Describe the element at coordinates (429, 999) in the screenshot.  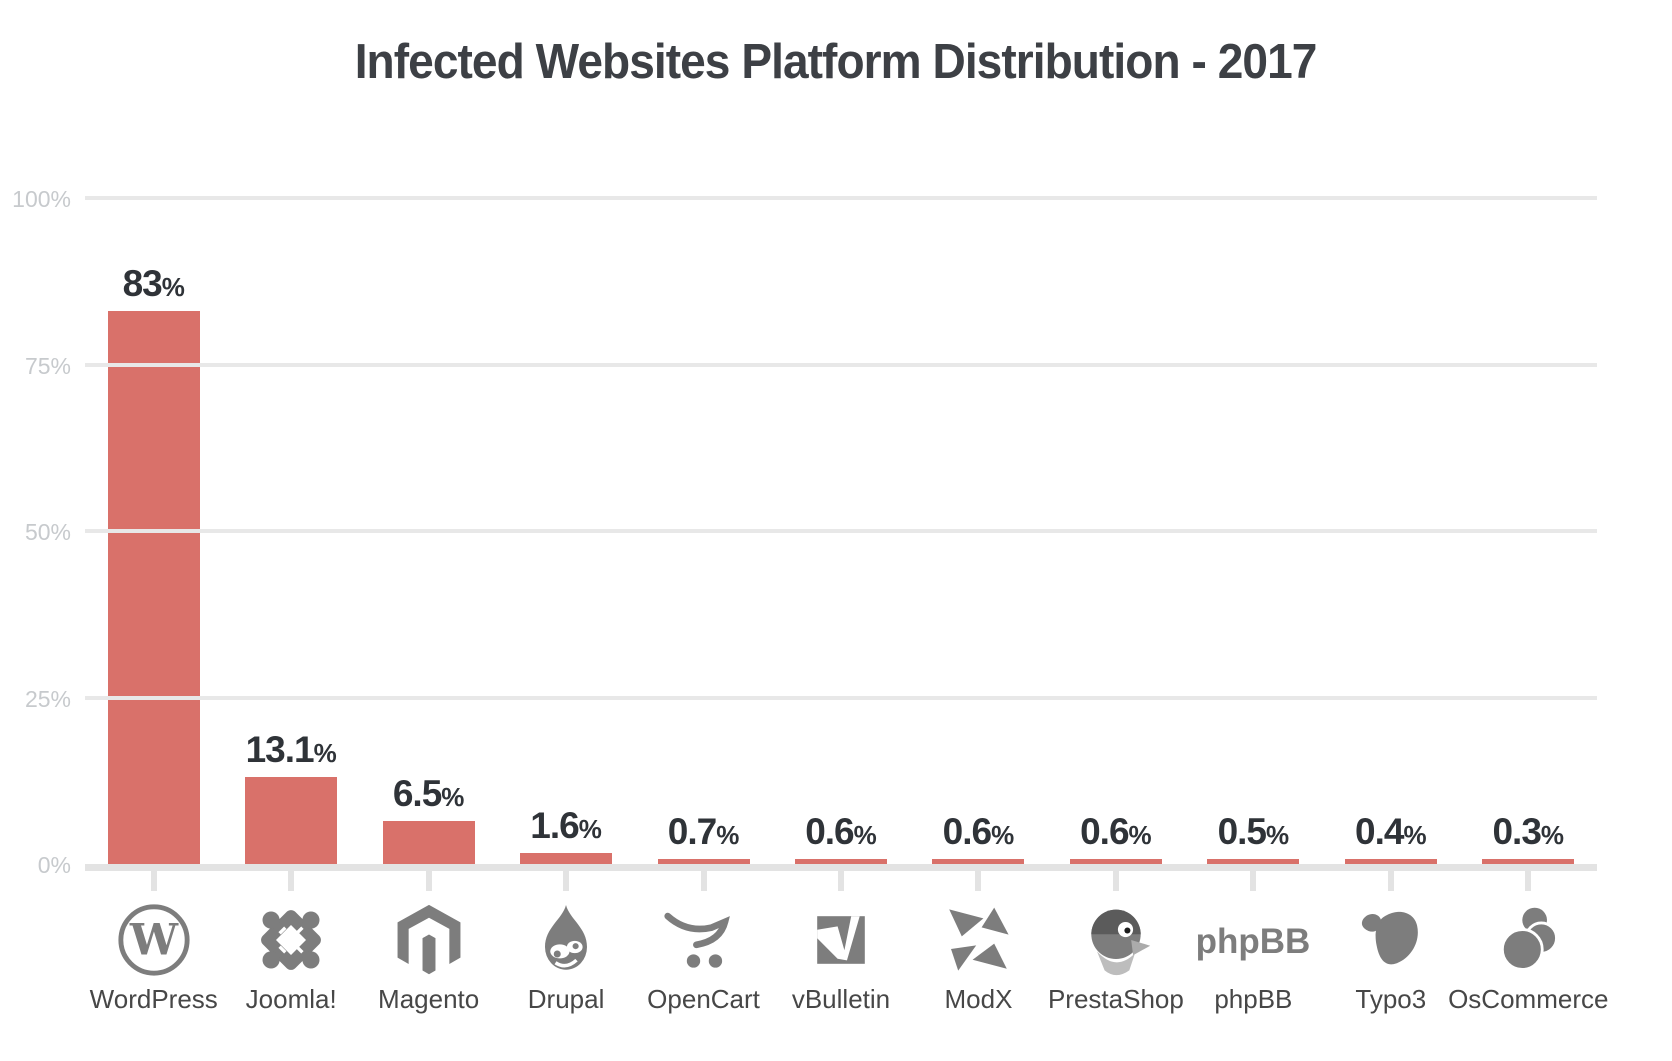
I see `category-label: Magento` at that location.